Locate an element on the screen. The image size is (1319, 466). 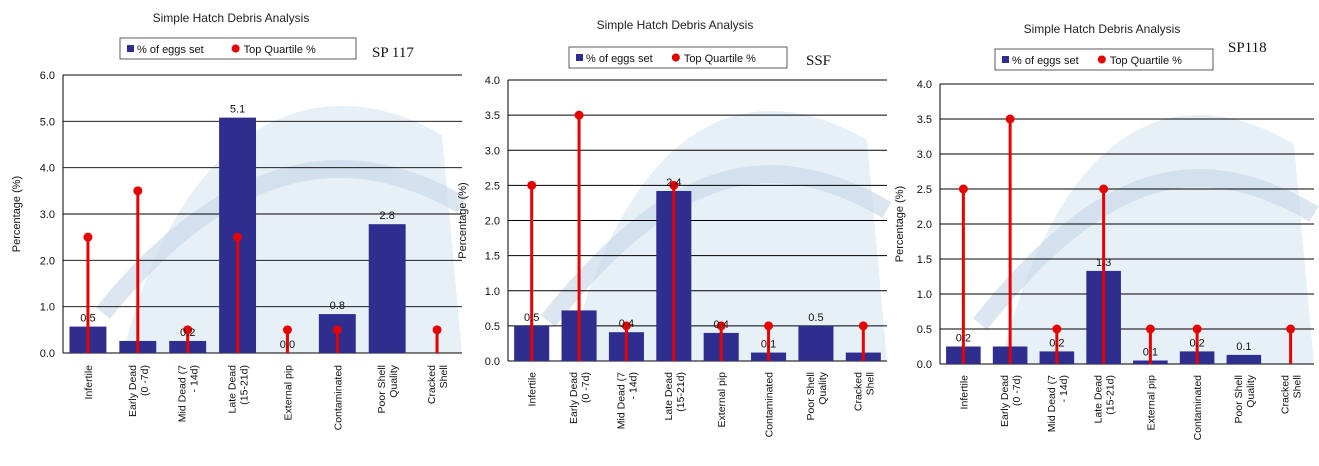
data-label: 1.3 is located at coordinates (1103, 263).